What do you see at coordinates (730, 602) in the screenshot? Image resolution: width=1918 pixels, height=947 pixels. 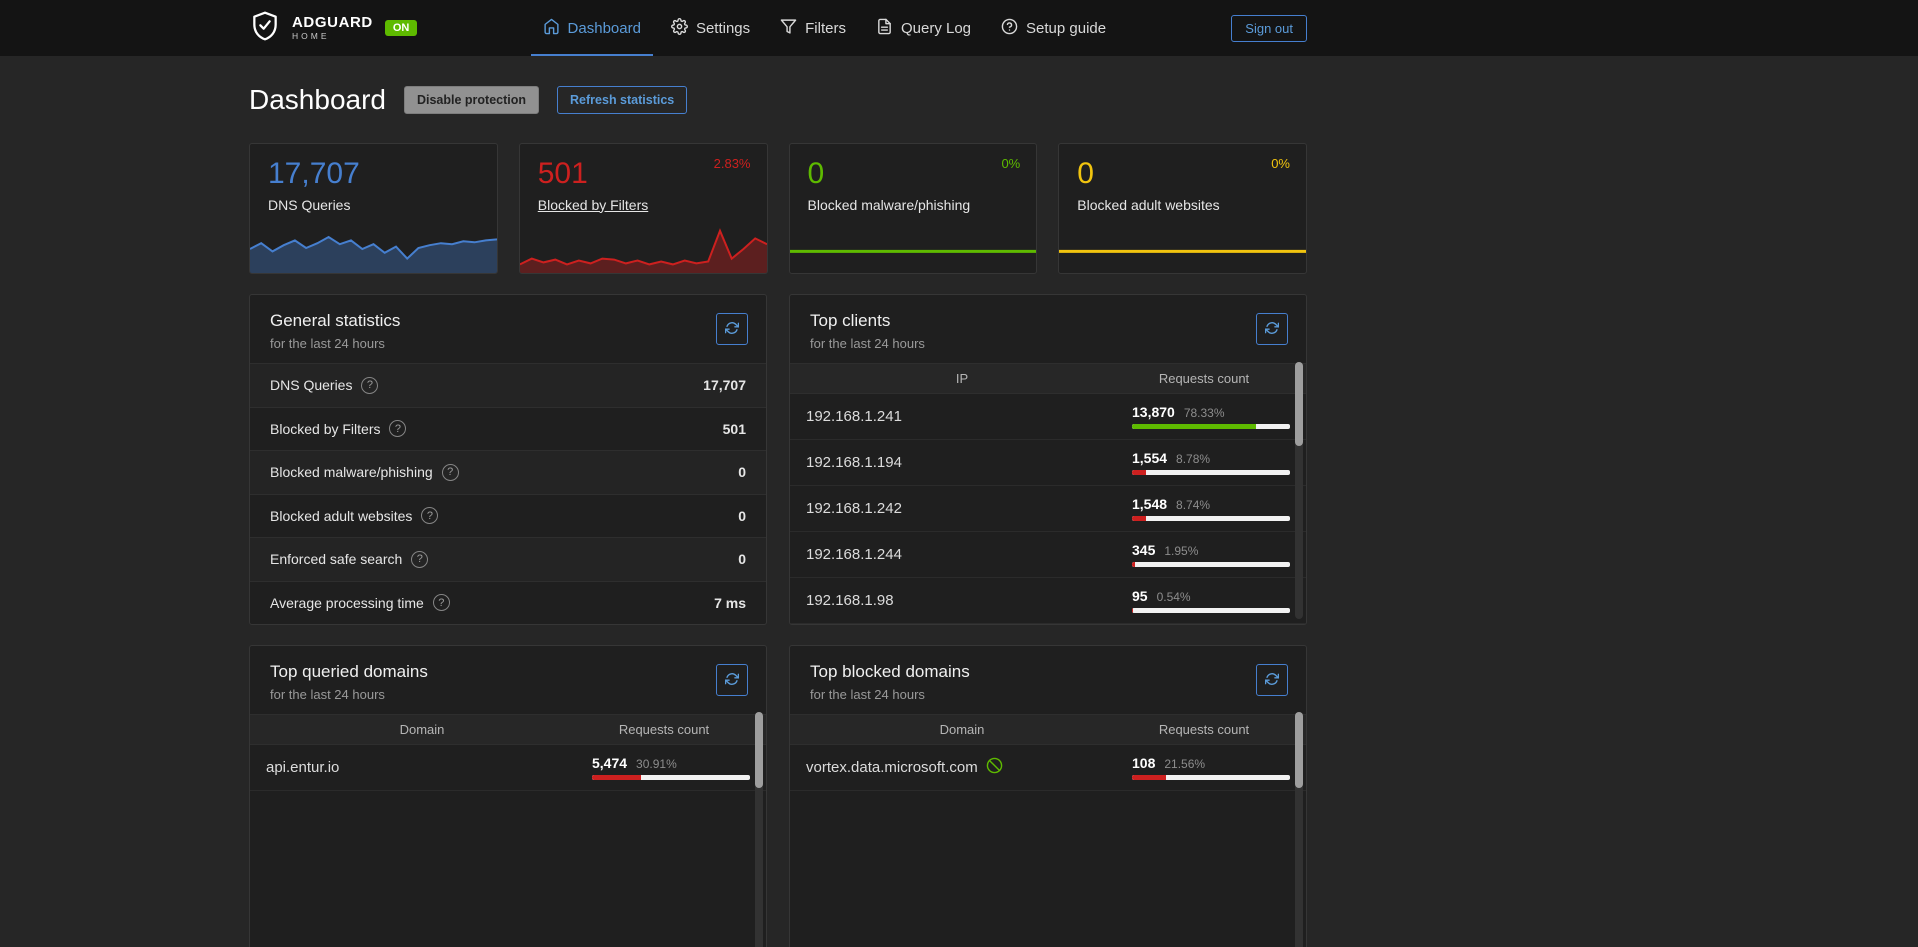 I see `stat-value: 7 ms` at bounding box center [730, 602].